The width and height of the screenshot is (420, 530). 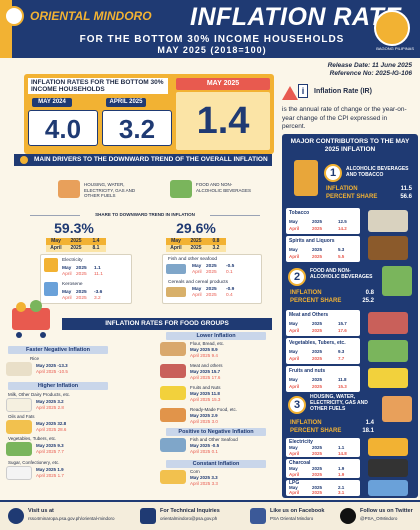 What do you see at coordinates (341, 351) in the screenshot?
I see `sub3-may: 9.3` at bounding box center [341, 351].